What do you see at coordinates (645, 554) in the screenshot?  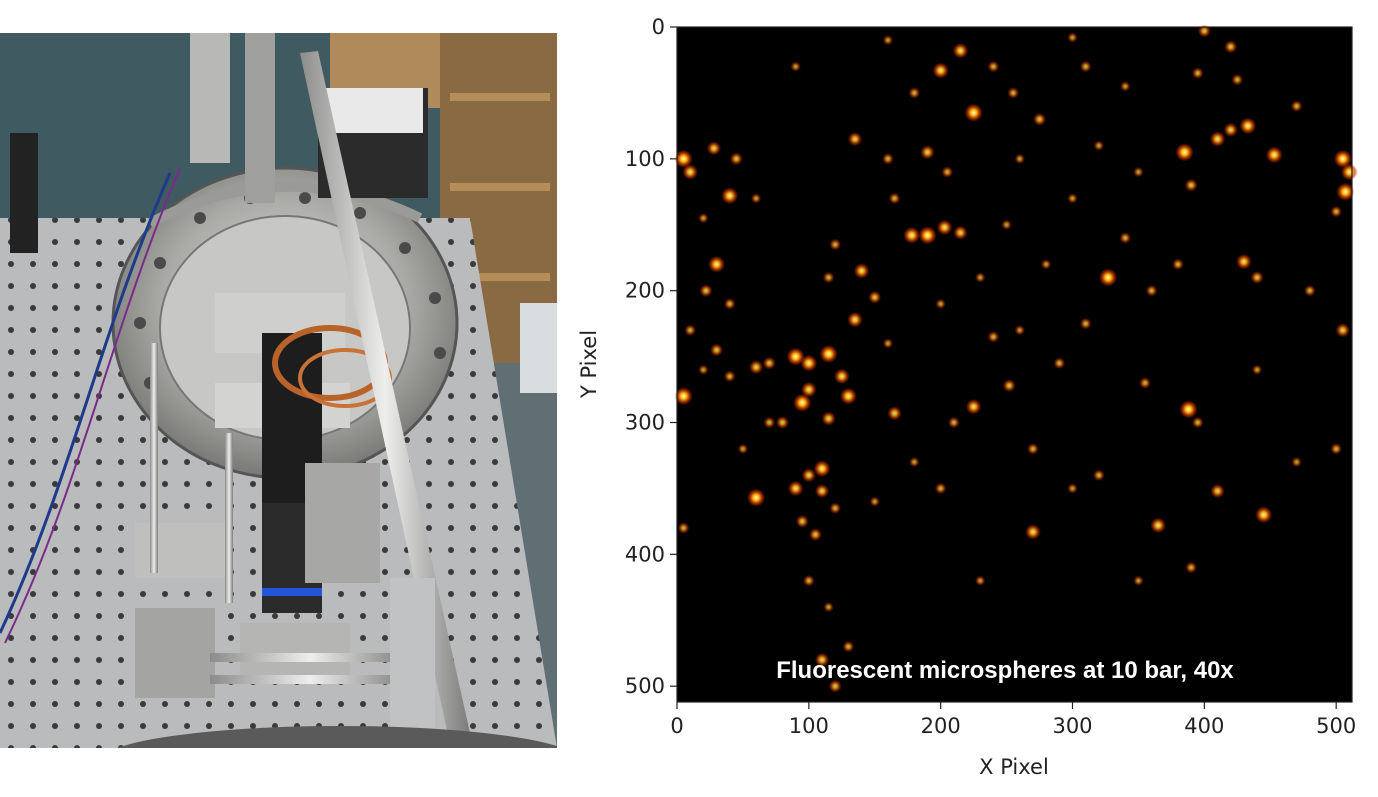 I see `y-tick-label: 400` at bounding box center [645, 554].